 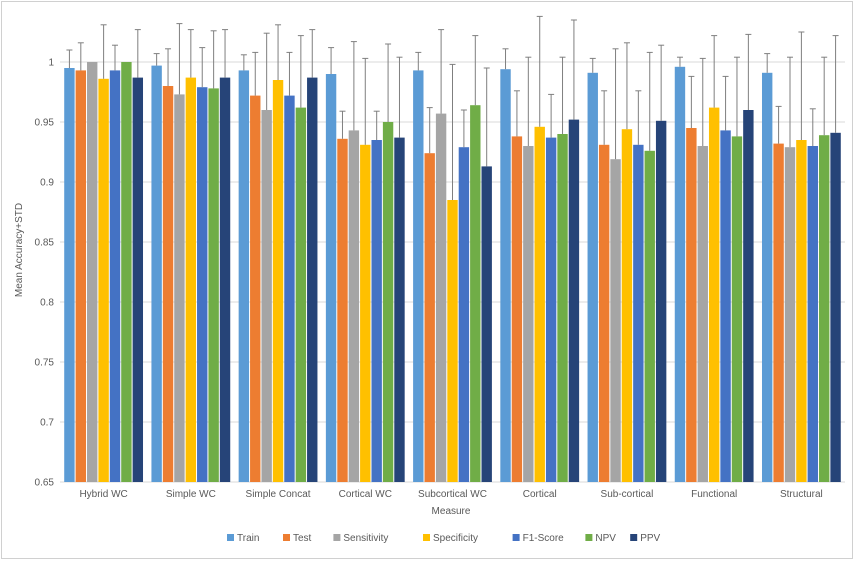 I want to click on legend-item-specificity: Specificity, so click(x=450, y=538).